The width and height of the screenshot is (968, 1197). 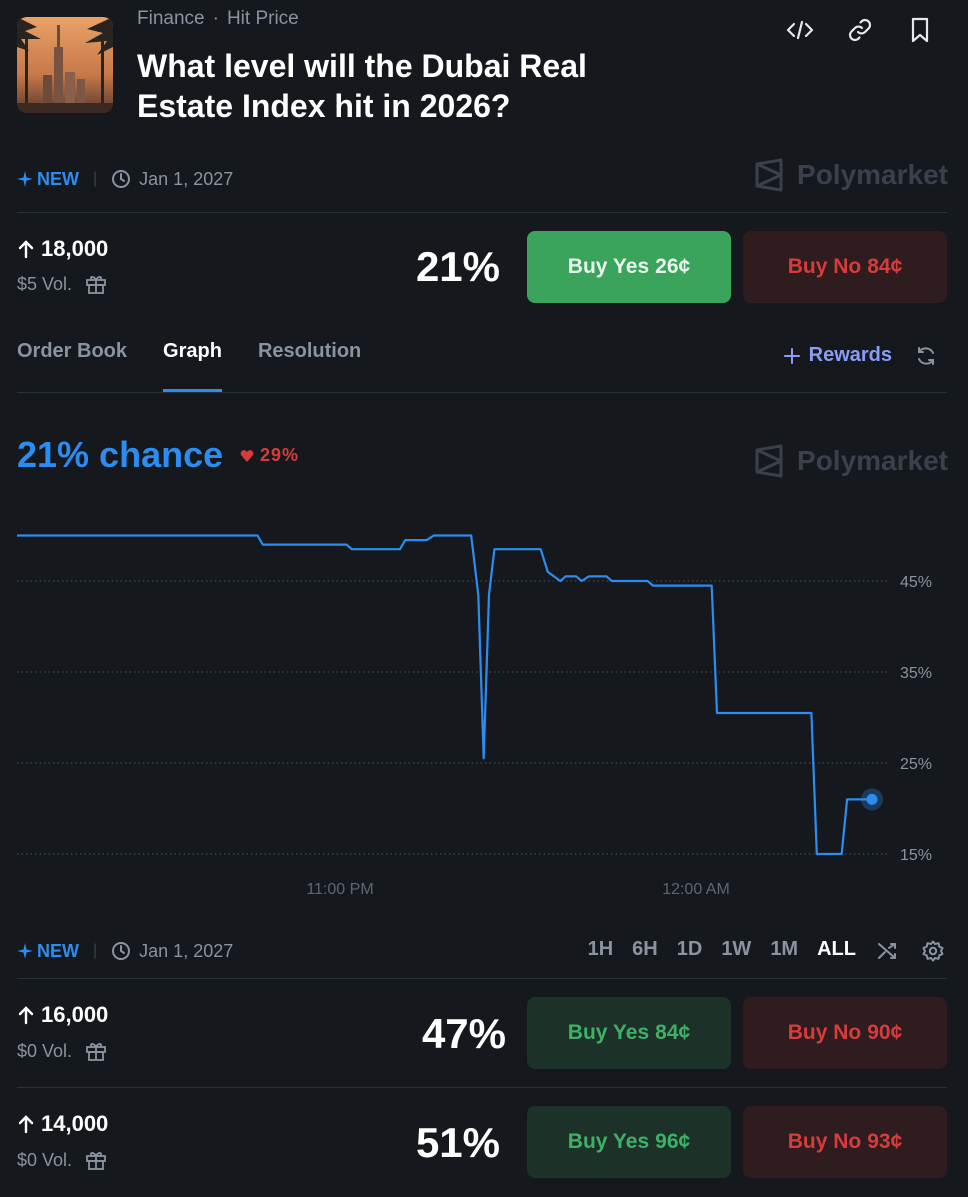 I want to click on y-tick-label: 35%, so click(x=916, y=673).